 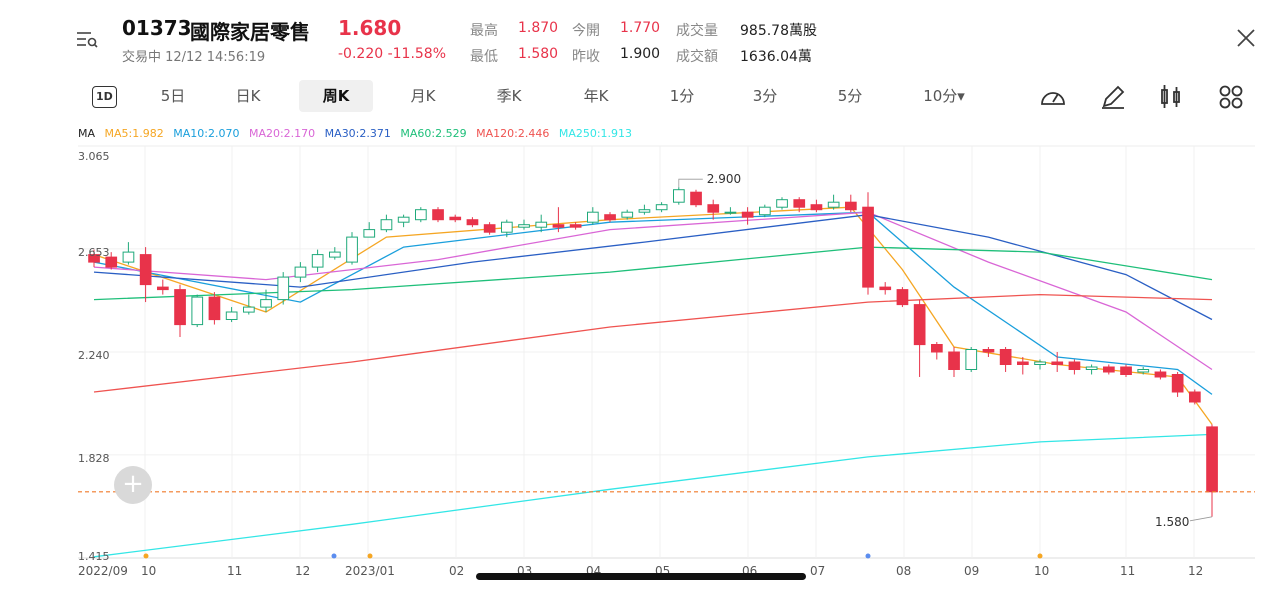 I want to click on tab-1min: 1分, so click(x=682, y=96).